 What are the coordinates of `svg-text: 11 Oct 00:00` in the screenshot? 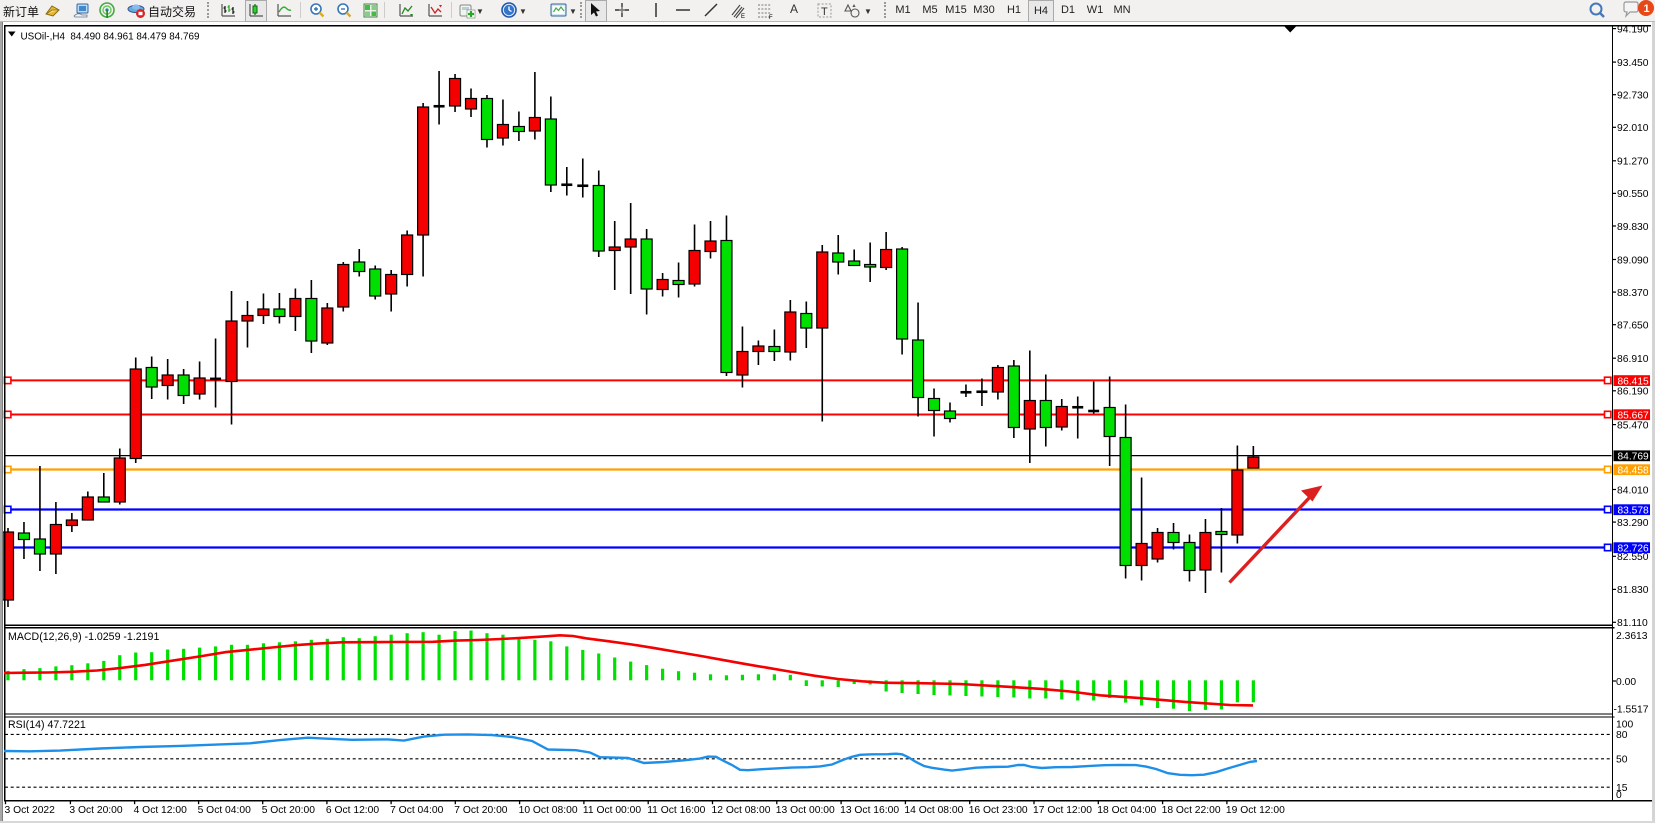 It's located at (612, 810).